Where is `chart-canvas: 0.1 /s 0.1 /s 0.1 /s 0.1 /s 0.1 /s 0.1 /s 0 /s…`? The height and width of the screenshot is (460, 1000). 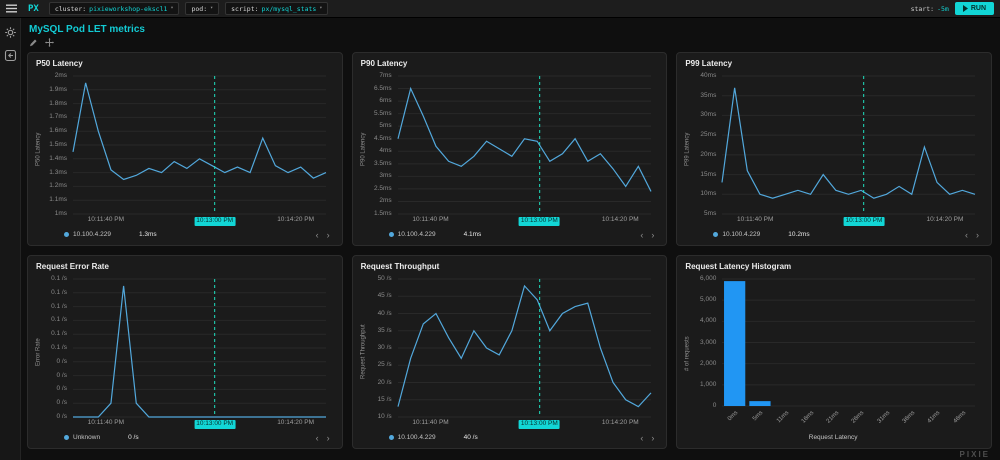
chart-canvas: 0.1 /s 0.1 /s 0.1 /s 0.1 /s 0.1 /s 0.1 /s 0 /s… is located at coordinates (188, 352).